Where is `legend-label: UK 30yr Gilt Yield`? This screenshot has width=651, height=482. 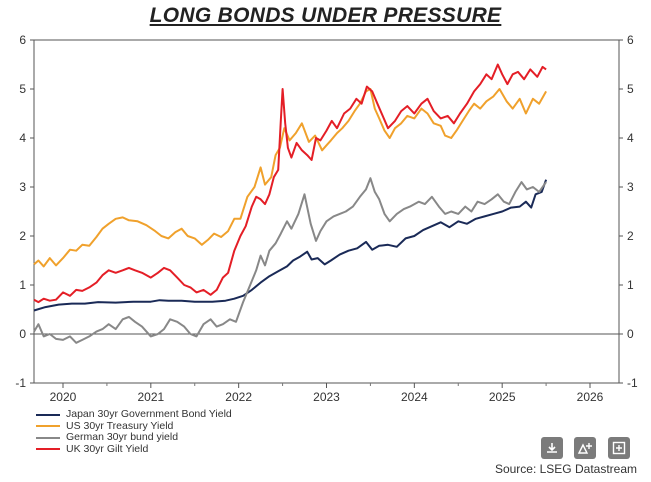
legend-label: UK 30yr Gilt Yield is located at coordinates (107, 448).